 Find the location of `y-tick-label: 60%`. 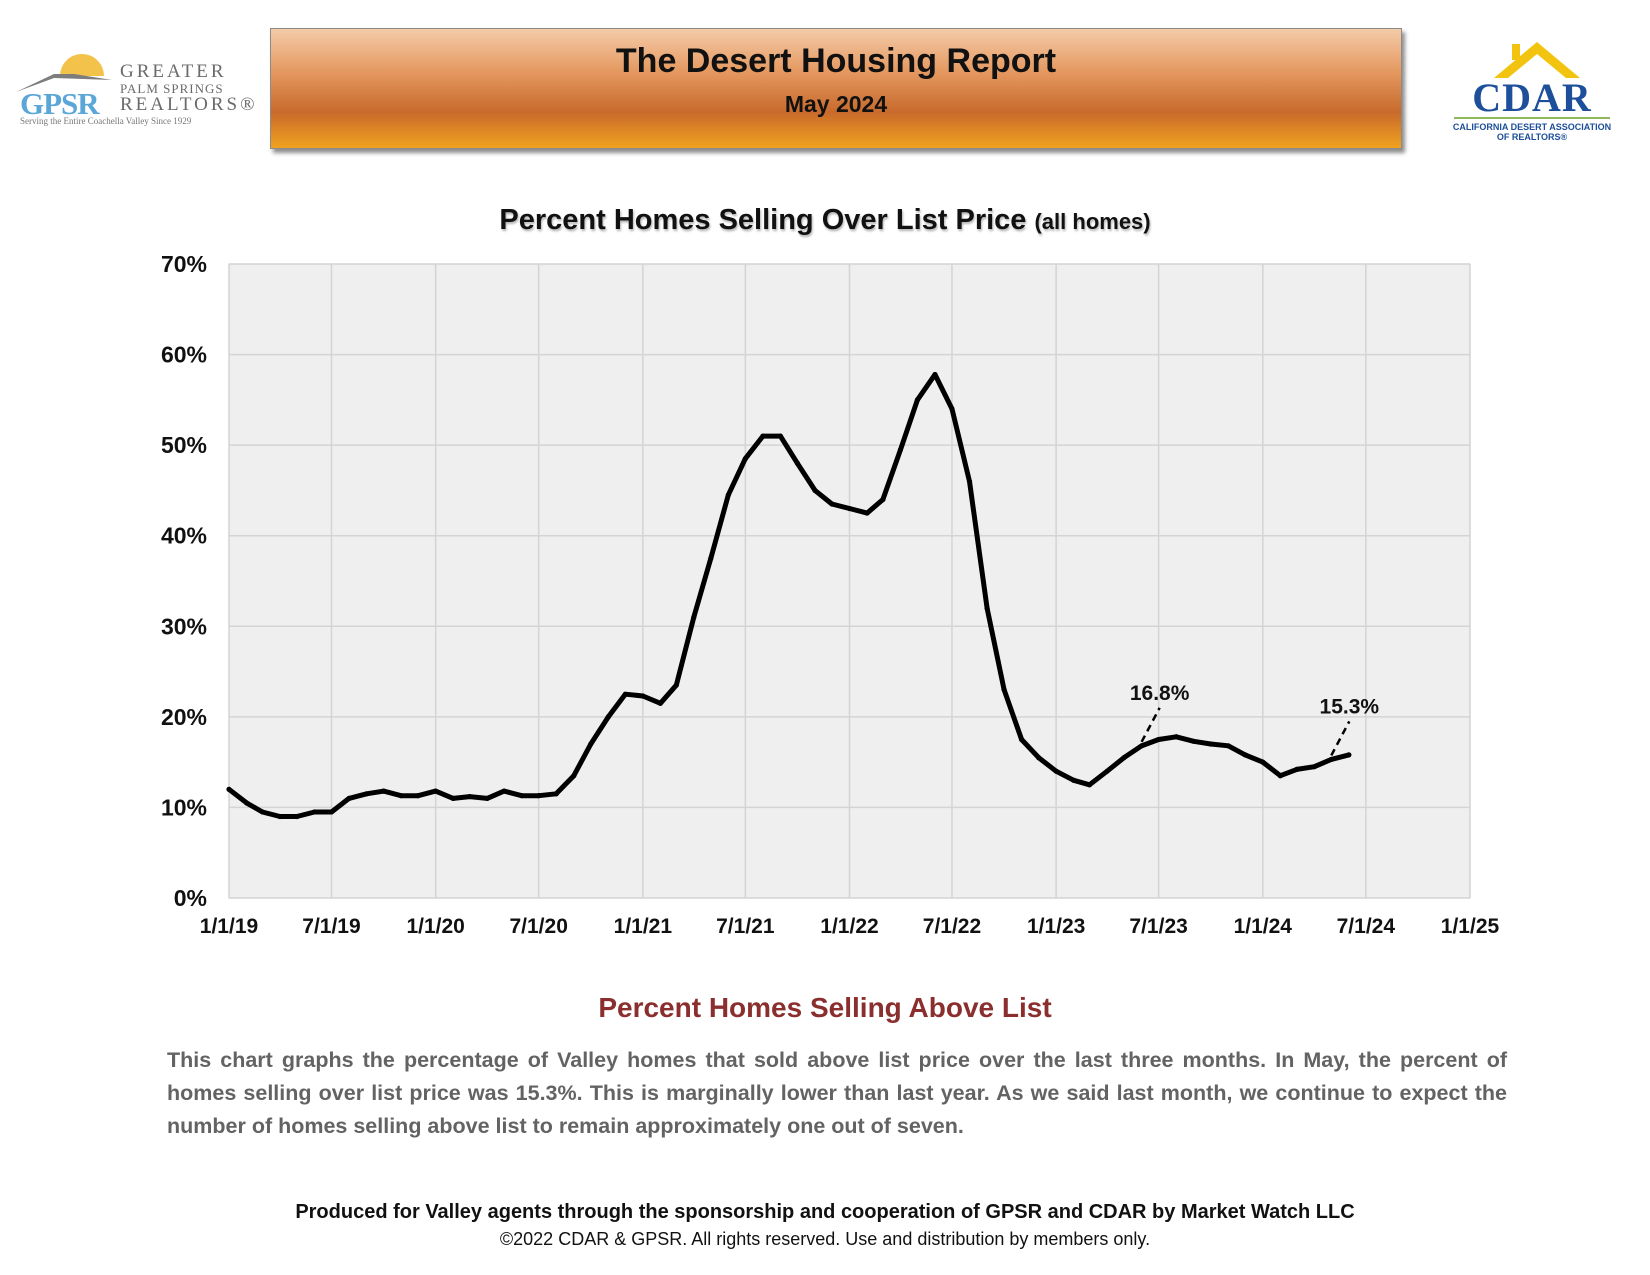

y-tick-label: 60% is located at coordinates (184, 355).